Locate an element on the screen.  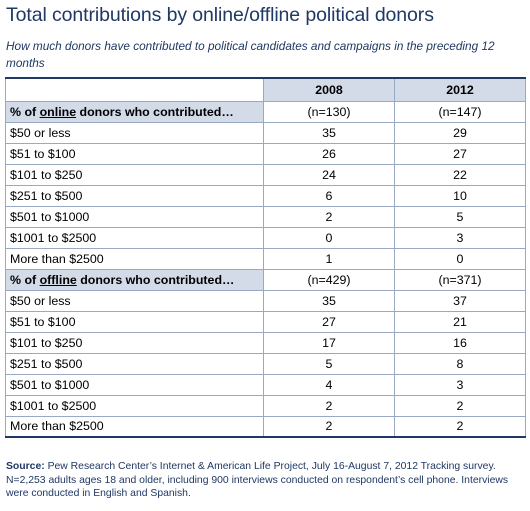
value-cell: 1 is located at coordinates (329, 258).